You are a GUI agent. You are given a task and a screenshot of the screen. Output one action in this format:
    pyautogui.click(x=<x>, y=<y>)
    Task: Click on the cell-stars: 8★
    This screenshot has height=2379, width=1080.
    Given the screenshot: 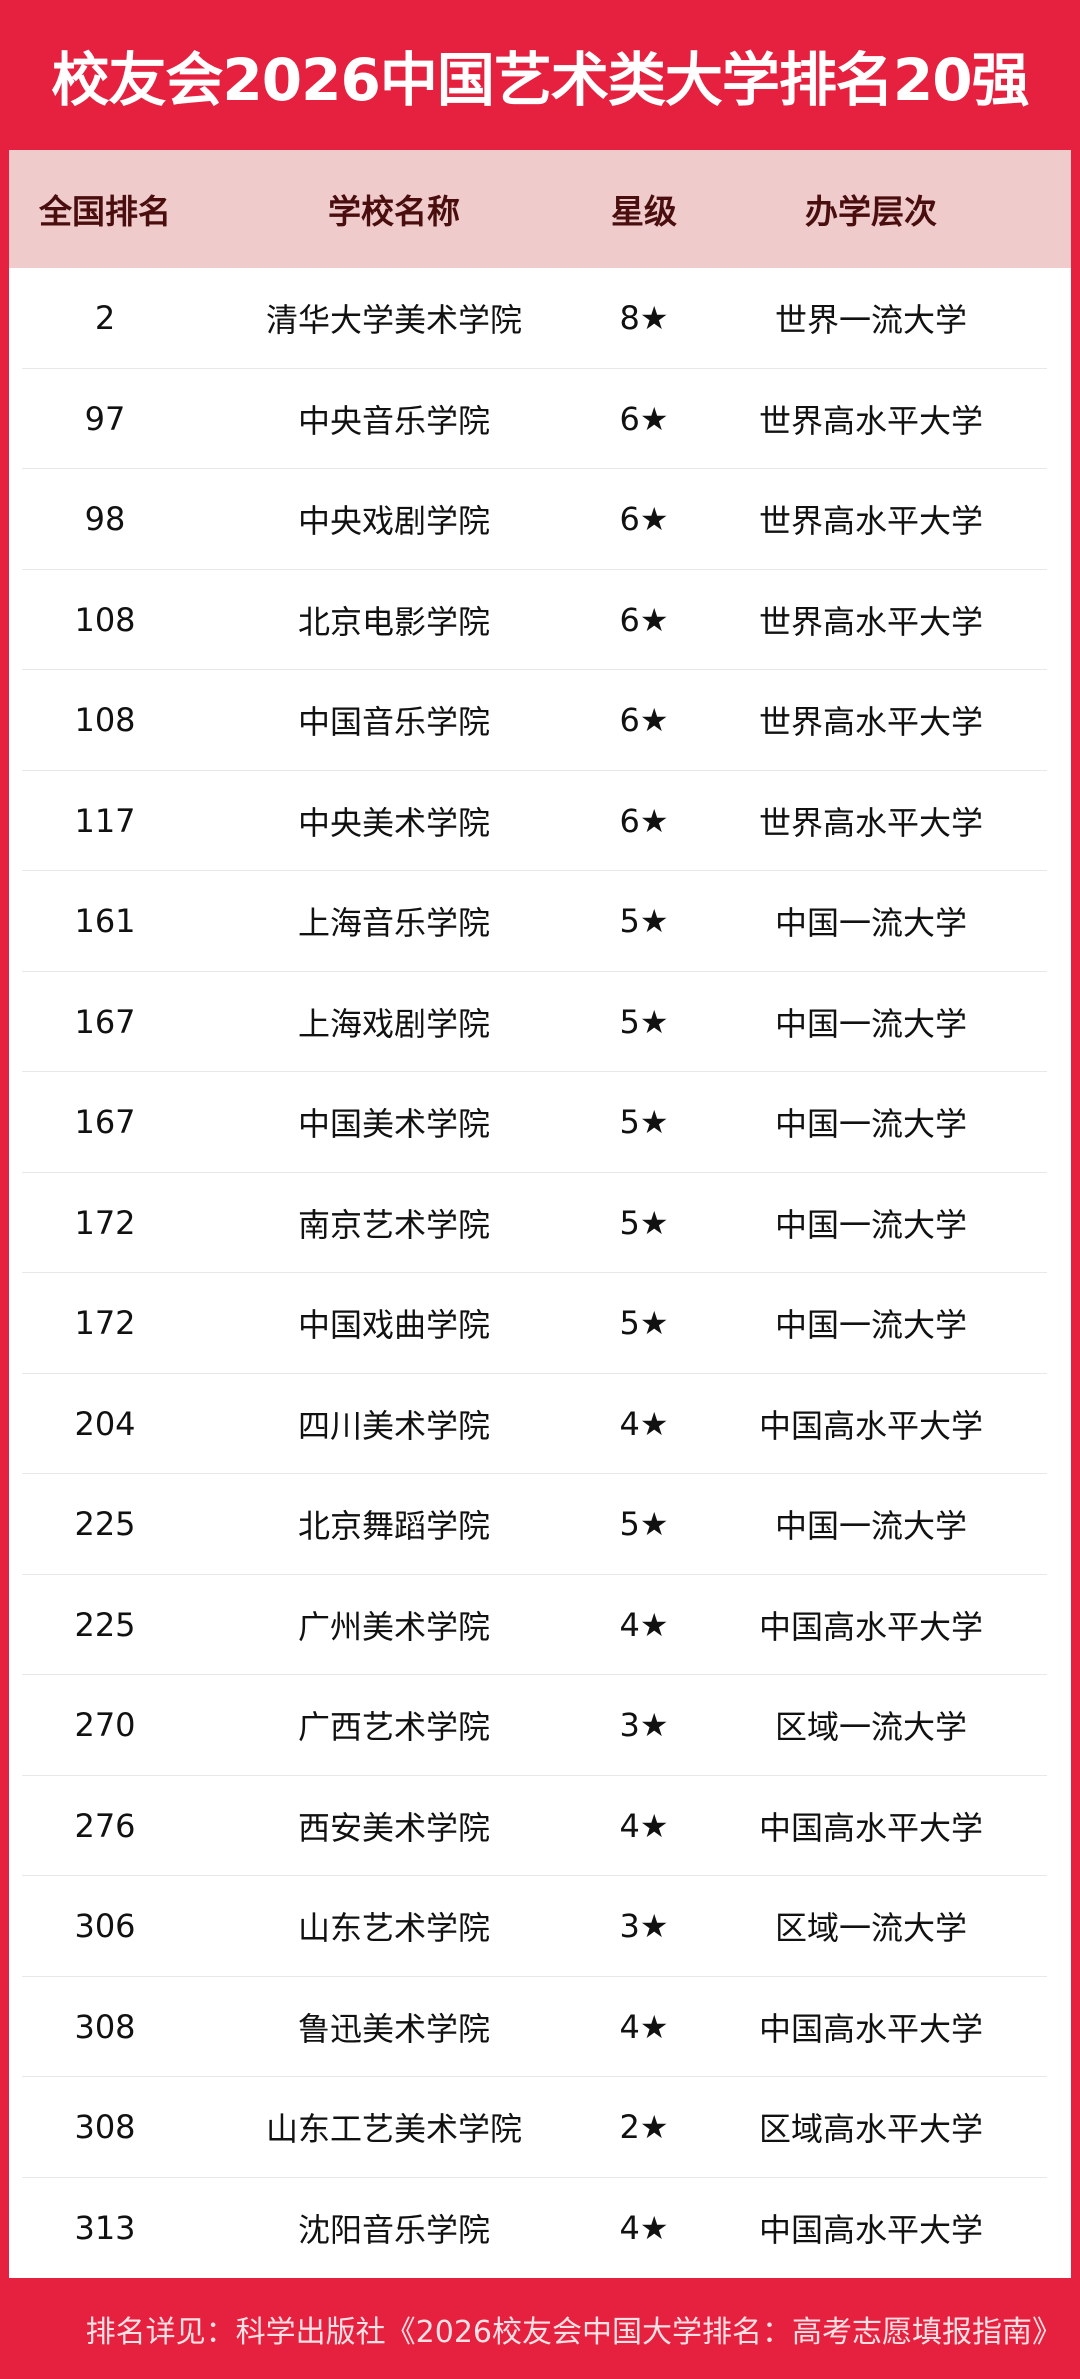 What is the action you would take?
    pyautogui.click(x=644, y=318)
    